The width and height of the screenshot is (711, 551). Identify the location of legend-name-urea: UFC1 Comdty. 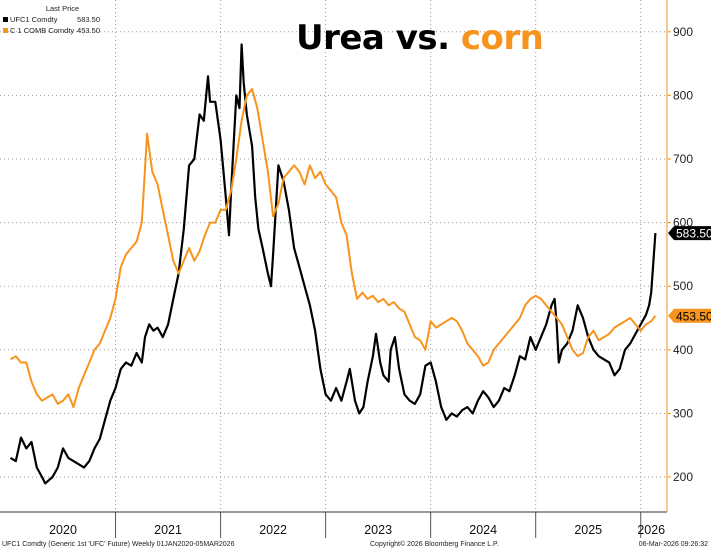
(34, 19).